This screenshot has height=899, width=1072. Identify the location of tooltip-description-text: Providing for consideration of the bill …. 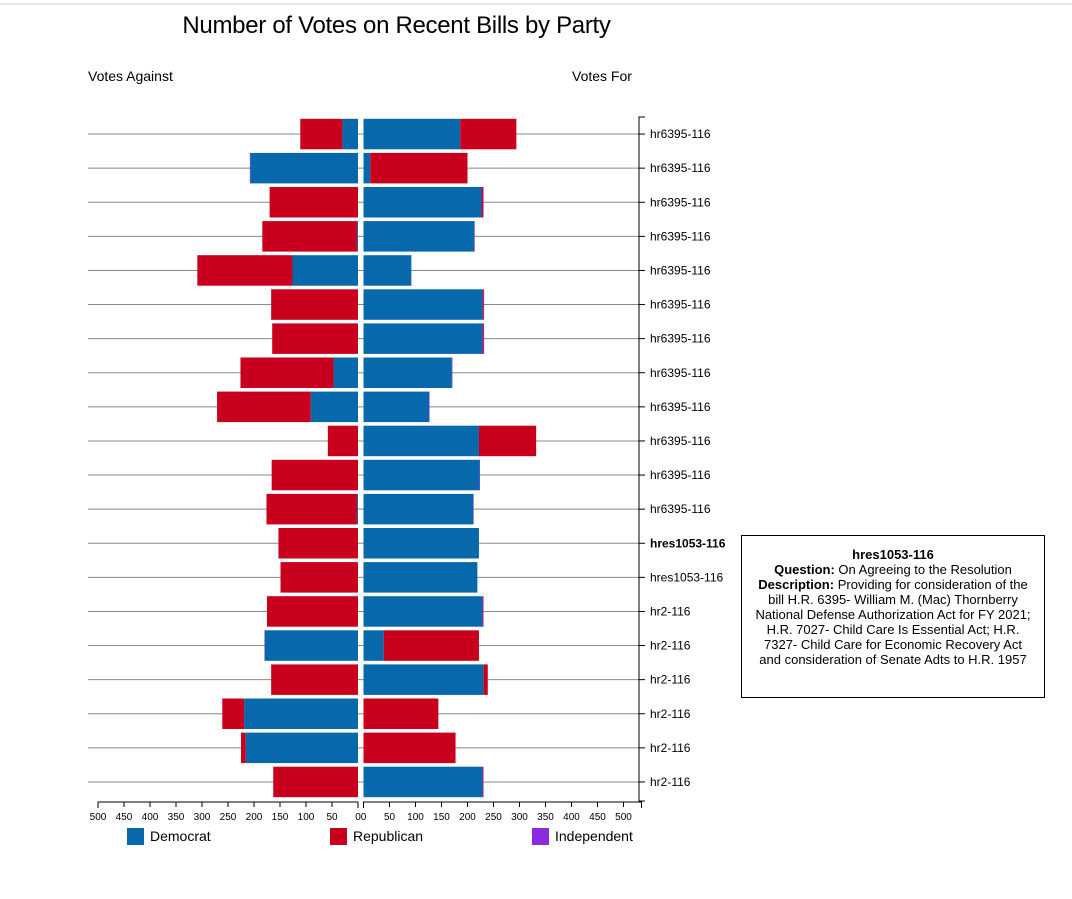
(893, 622).